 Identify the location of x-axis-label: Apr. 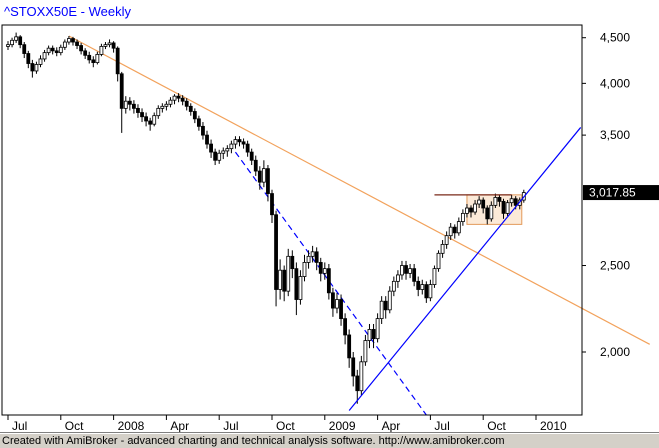
(391, 426).